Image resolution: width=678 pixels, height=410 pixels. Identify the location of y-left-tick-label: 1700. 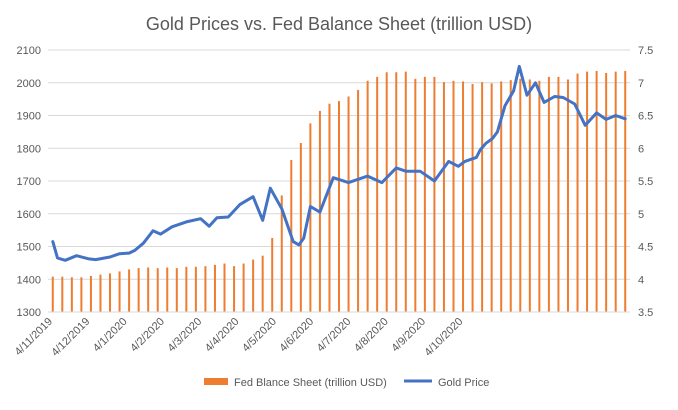
(29, 182).